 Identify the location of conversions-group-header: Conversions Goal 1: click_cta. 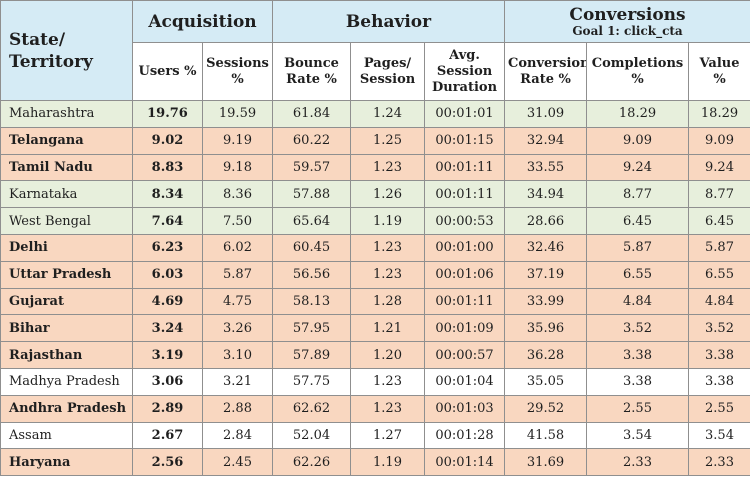
(627, 21).